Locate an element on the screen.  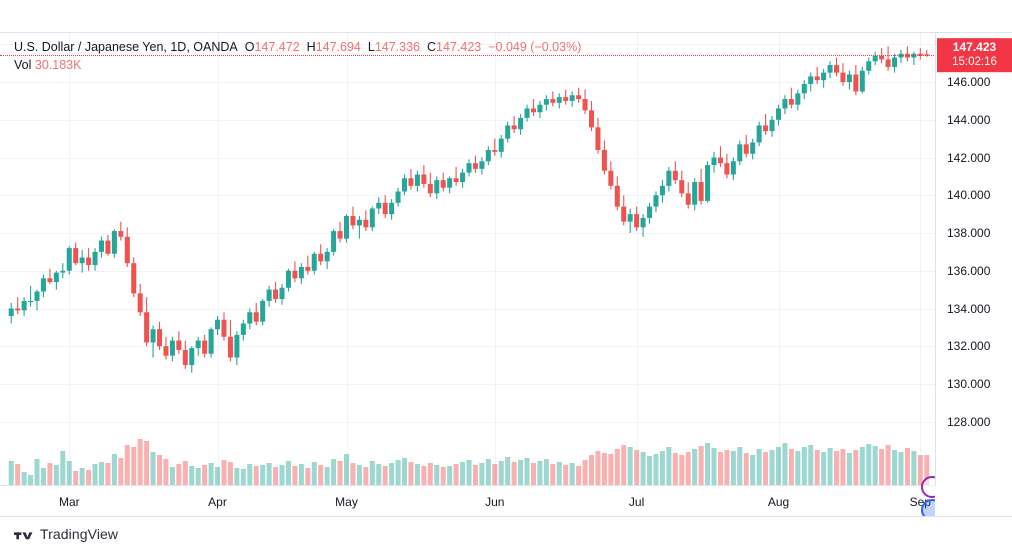
current-price-value: 147.423 is located at coordinates (974, 47).